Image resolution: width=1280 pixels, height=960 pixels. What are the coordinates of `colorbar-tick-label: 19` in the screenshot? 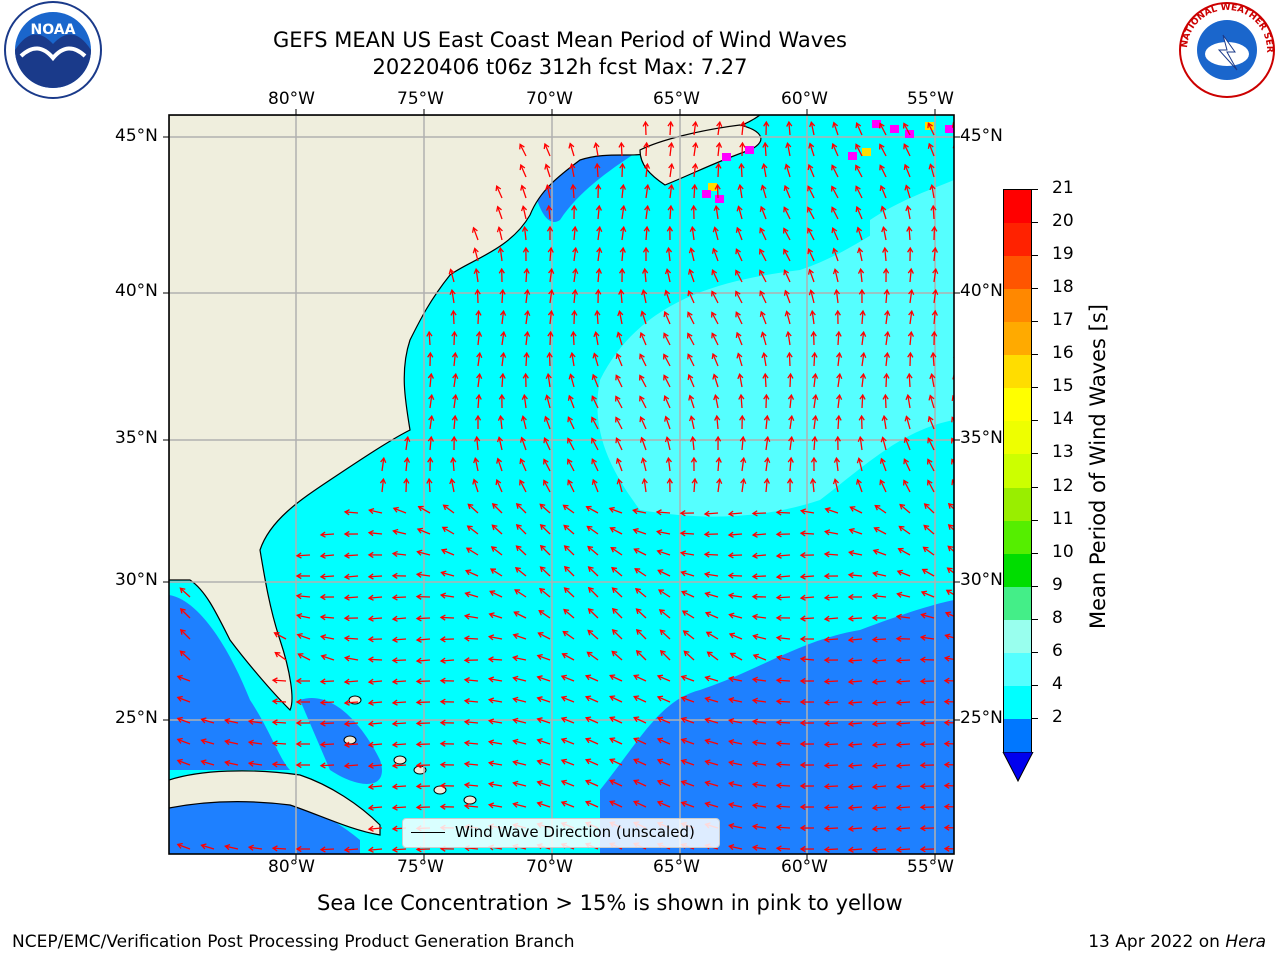 It's located at (1063, 254).